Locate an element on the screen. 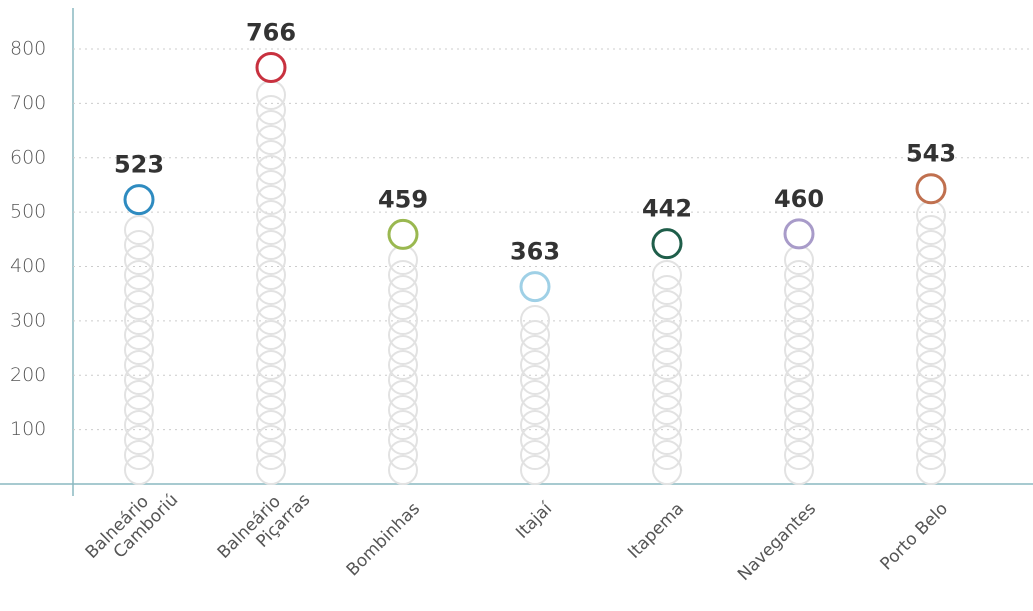 The height and width of the screenshot is (611, 1033). x-tick-label: Bombinhas is located at coordinates (383, 539).